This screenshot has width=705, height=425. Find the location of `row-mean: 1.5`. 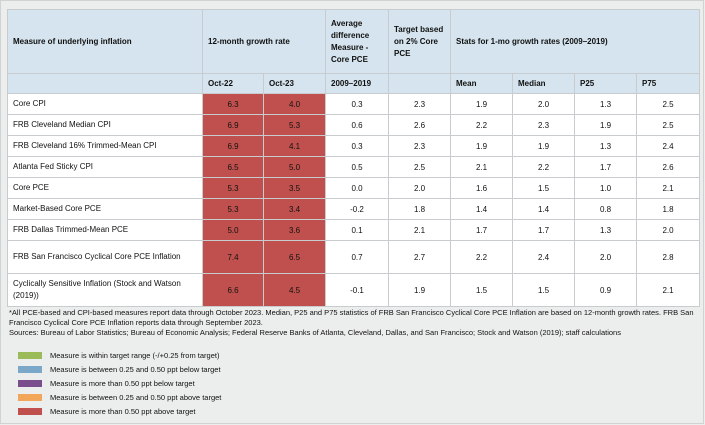

row-mean: 1.5 is located at coordinates (481, 290).